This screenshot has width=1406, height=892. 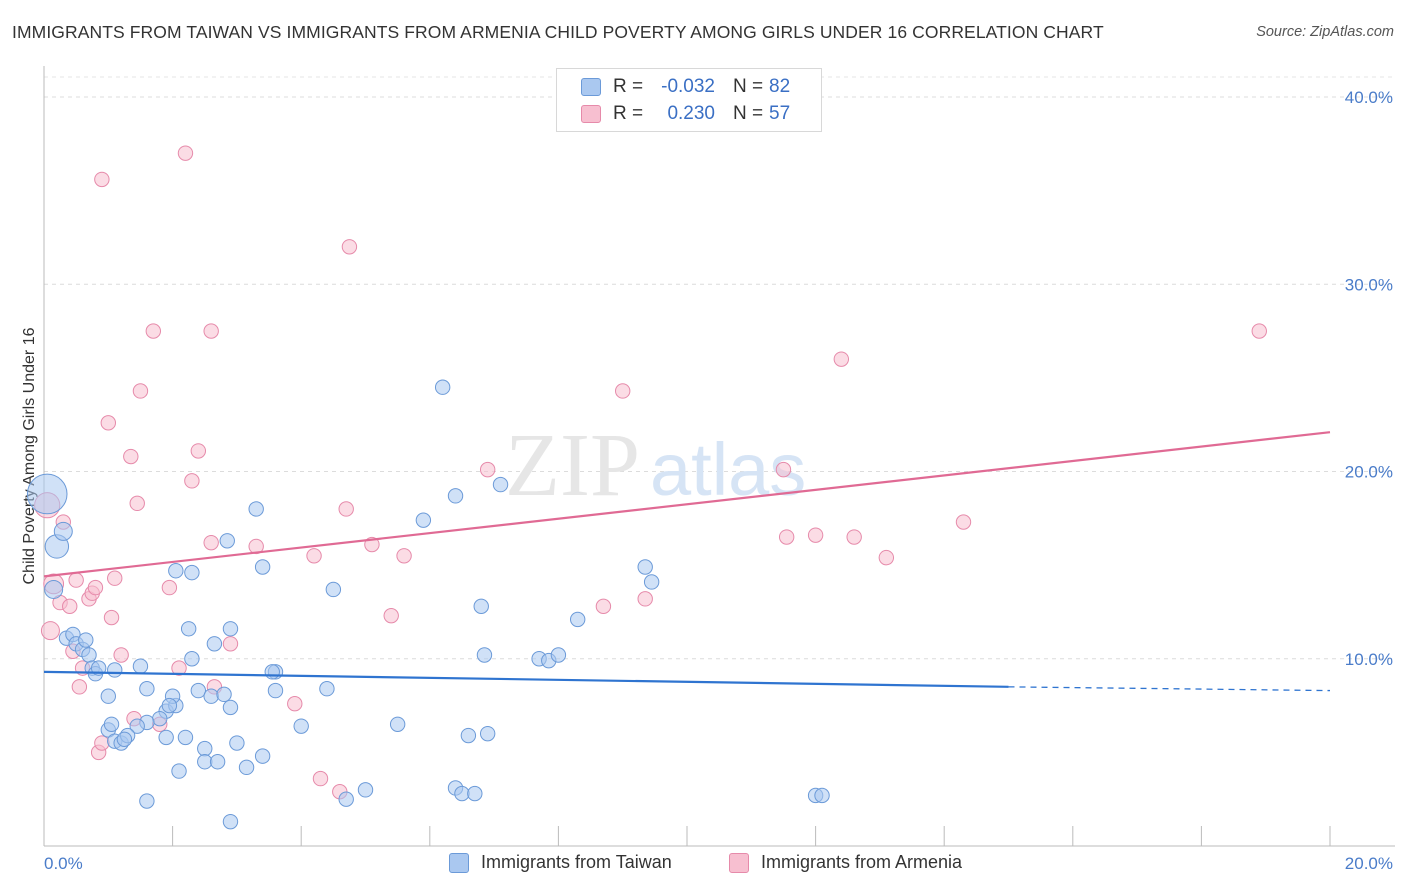 I want to click on armenia-legend-label: Immigrants from Armenia, so click(x=862, y=862).